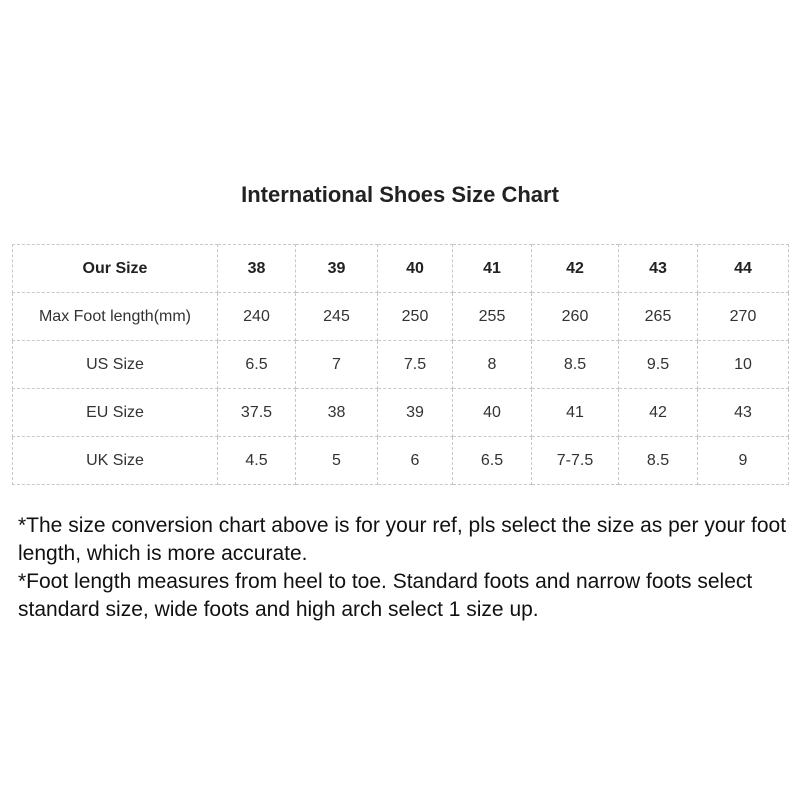  What do you see at coordinates (256, 412) in the screenshot?
I see `table-cell: 37.5` at bounding box center [256, 412].